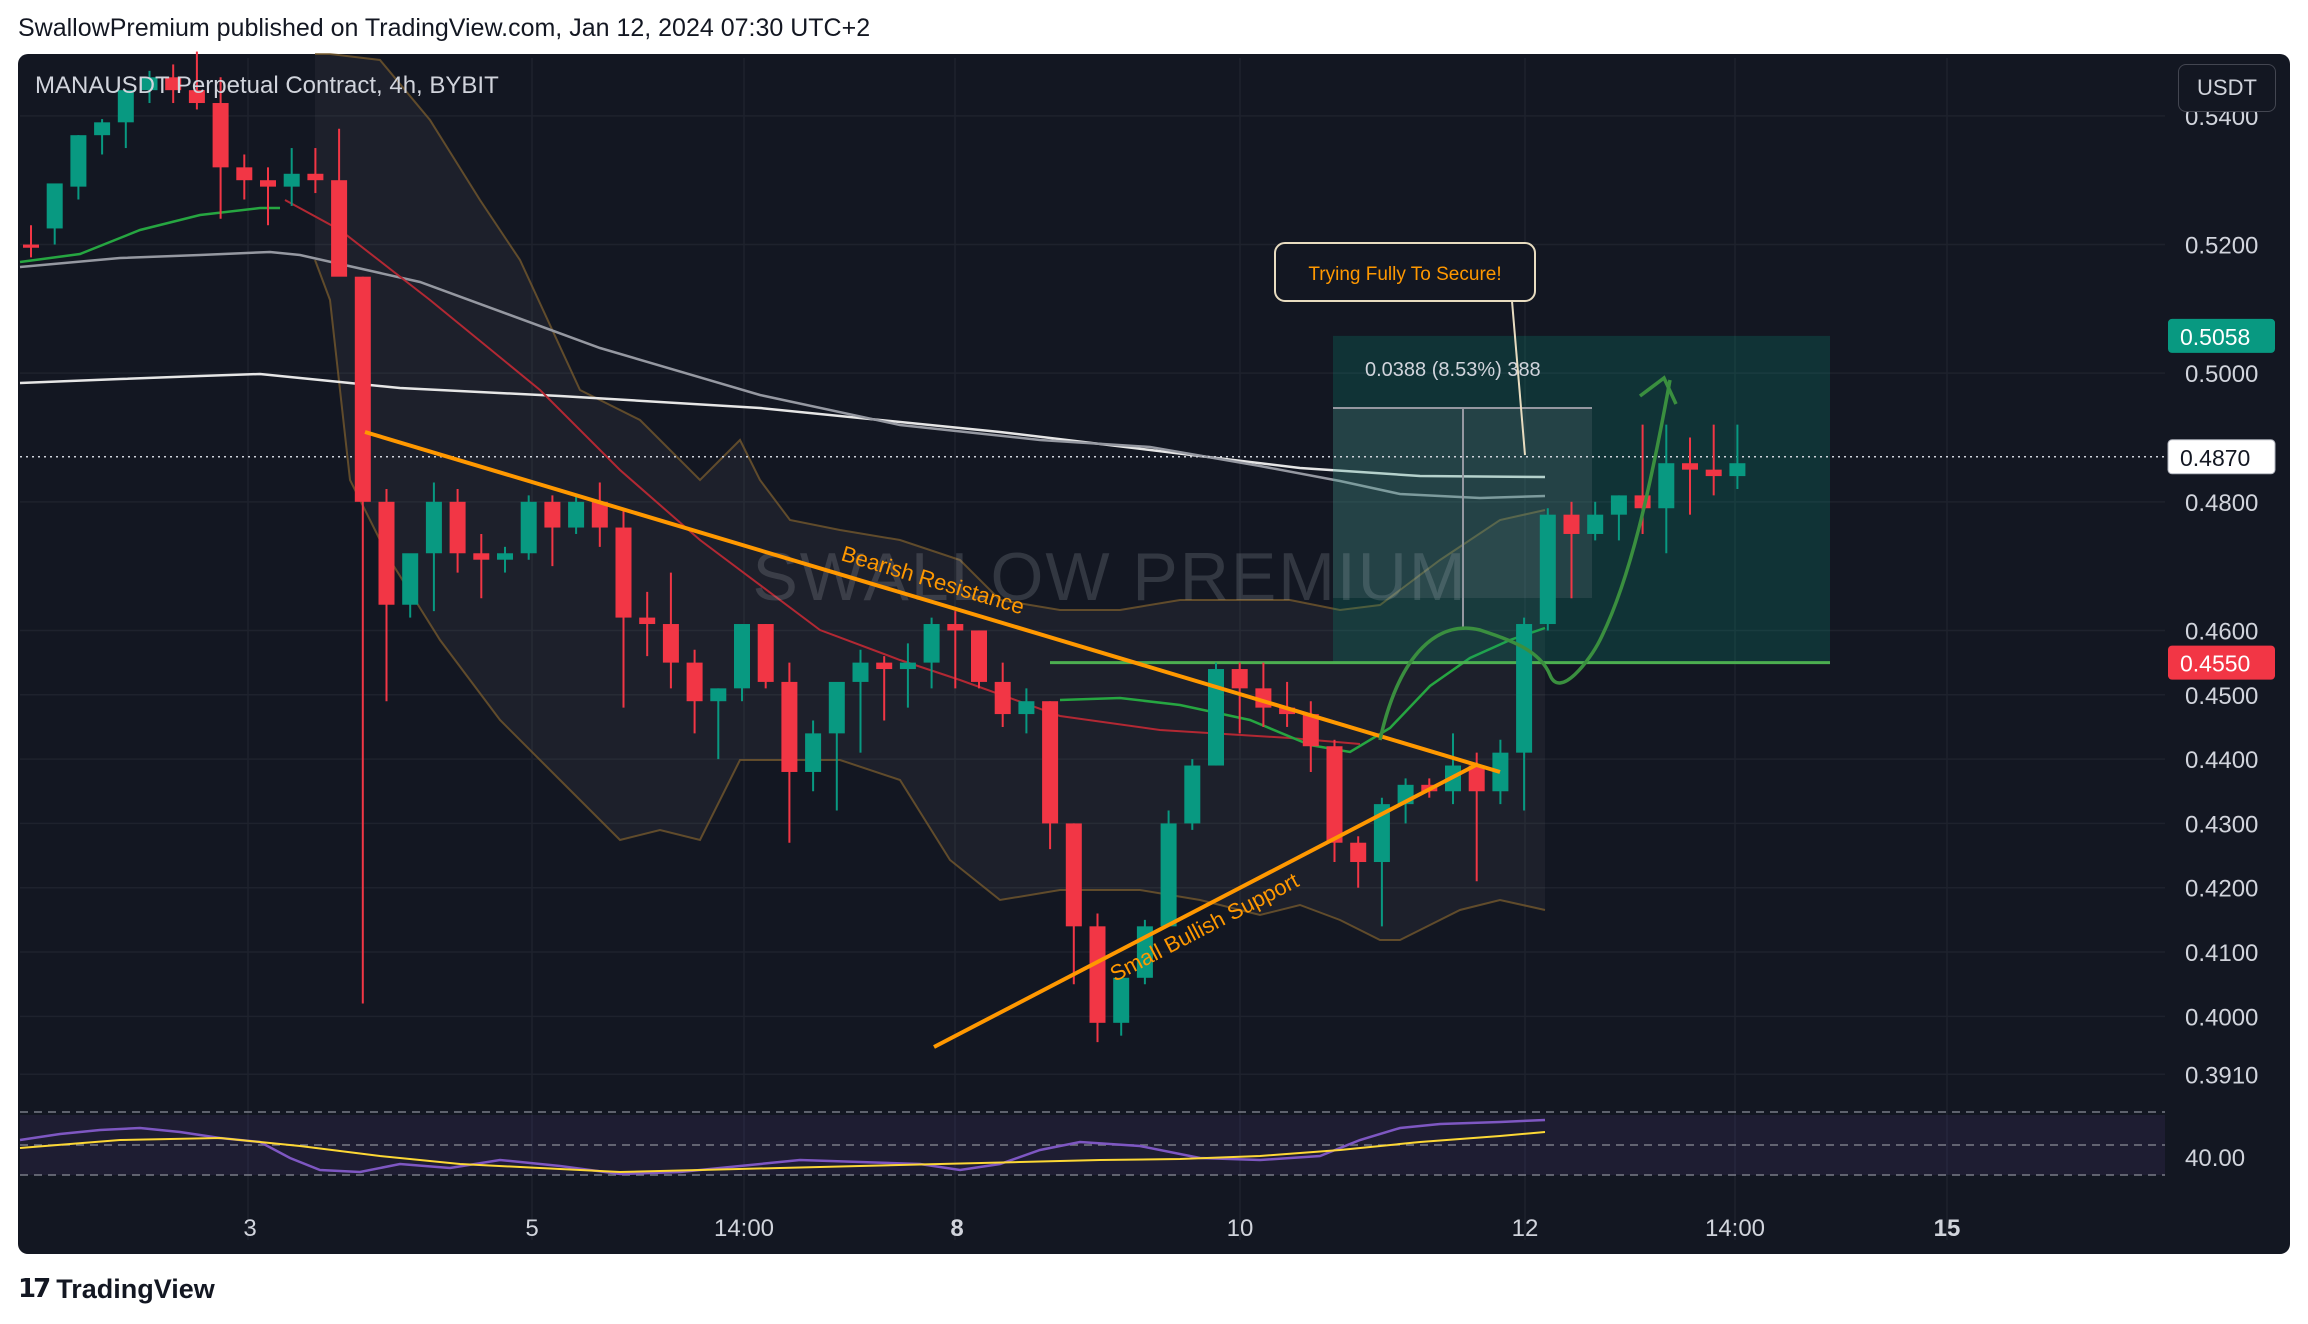  Describe the element at coordinates (2221, 1075) in the screenshot. I see `y-tick-label: 0.3910` at that location.